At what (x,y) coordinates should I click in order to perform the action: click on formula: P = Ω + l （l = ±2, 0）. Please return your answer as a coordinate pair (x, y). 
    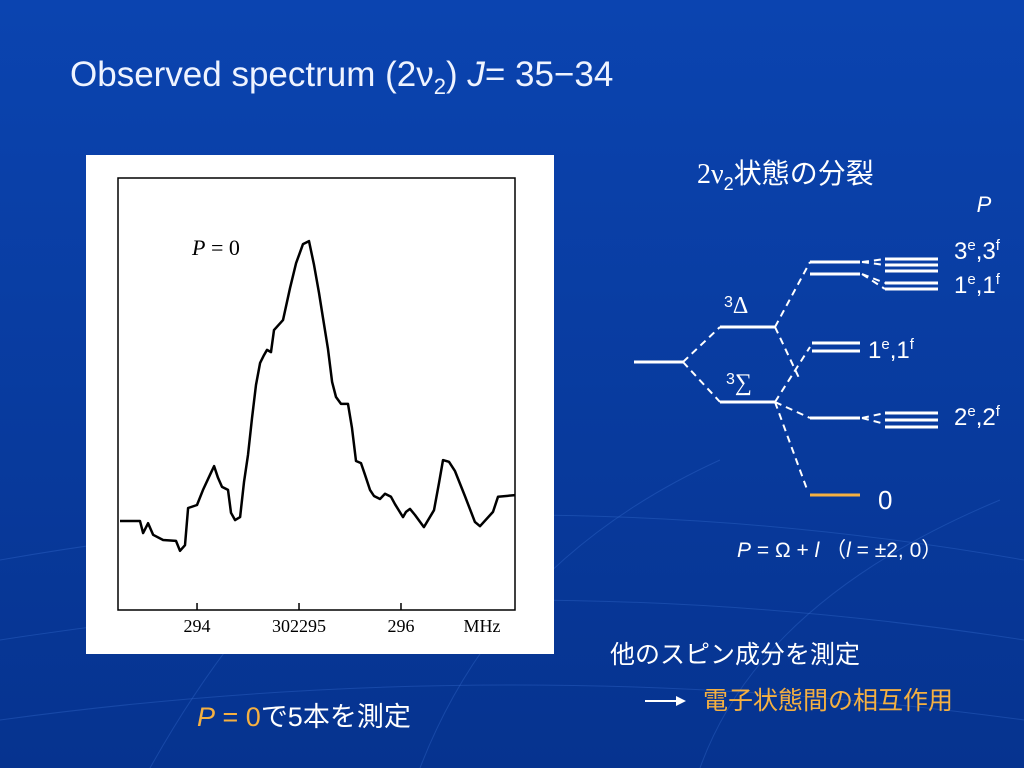
    Looking at the image, I should click on (839, 550).